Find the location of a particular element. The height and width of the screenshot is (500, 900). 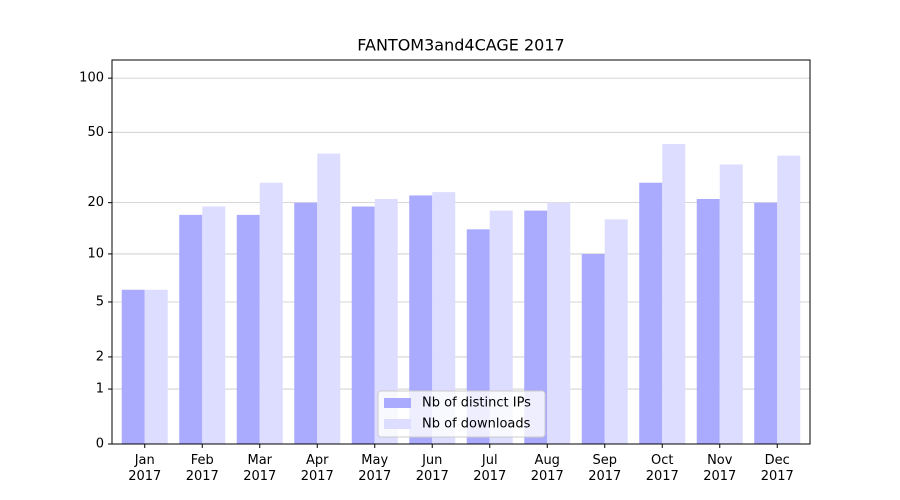

y-tick-label: 50 is located at coordinates (95, 132).